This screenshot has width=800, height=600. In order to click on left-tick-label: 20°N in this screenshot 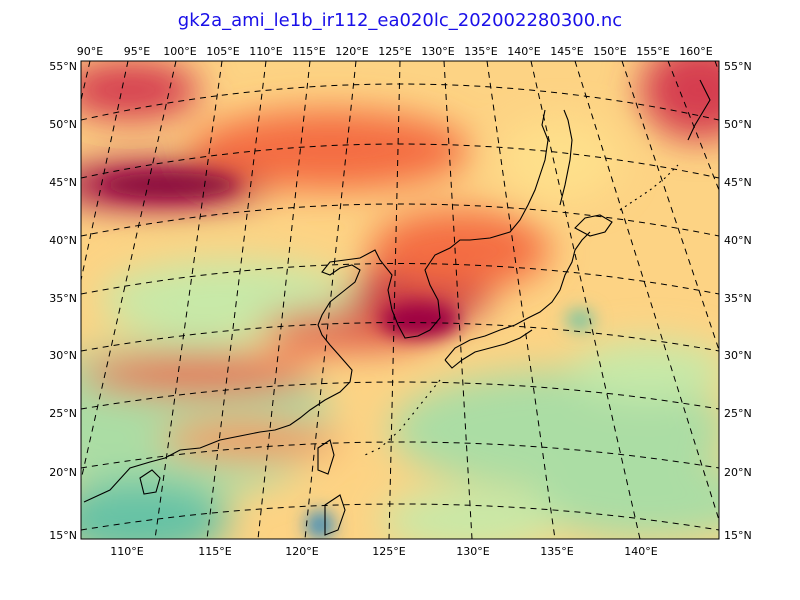, I will do `click(63, 472)`.